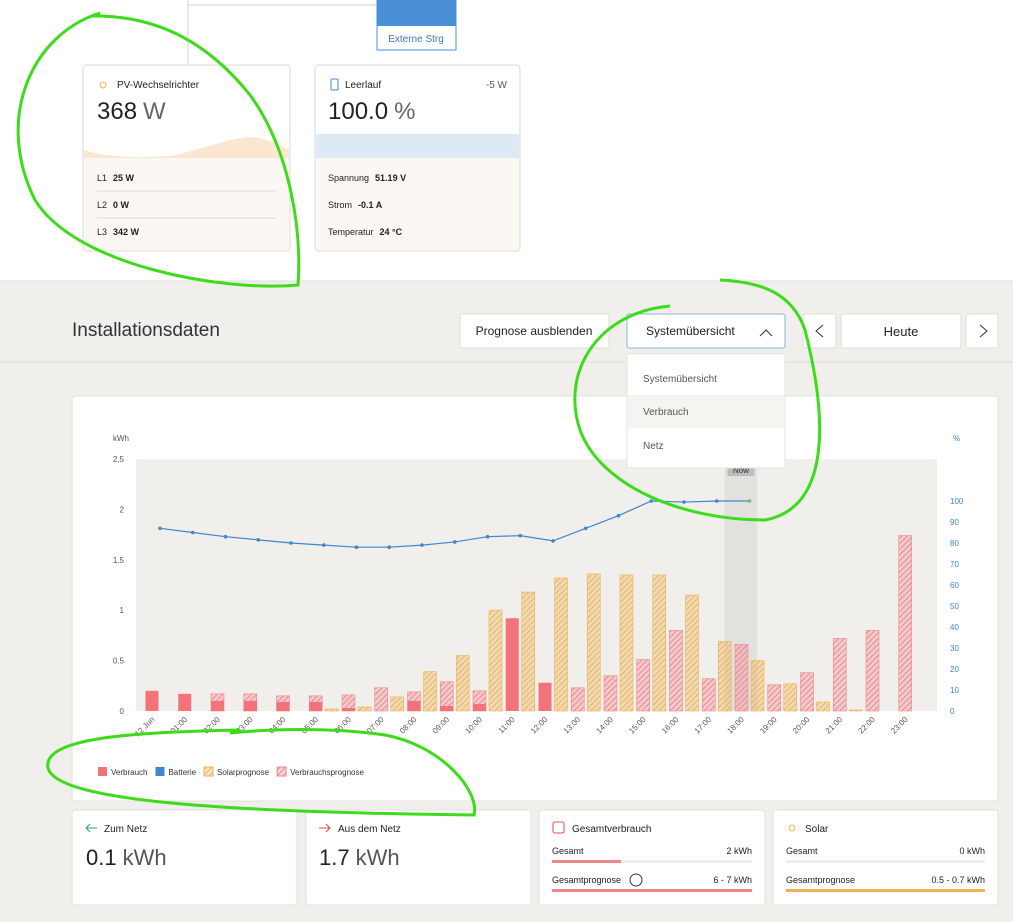  Describe the element at coordinates (690, 331) in the screenshot. I see `dropdown-label: Systemübersicht` at that location.